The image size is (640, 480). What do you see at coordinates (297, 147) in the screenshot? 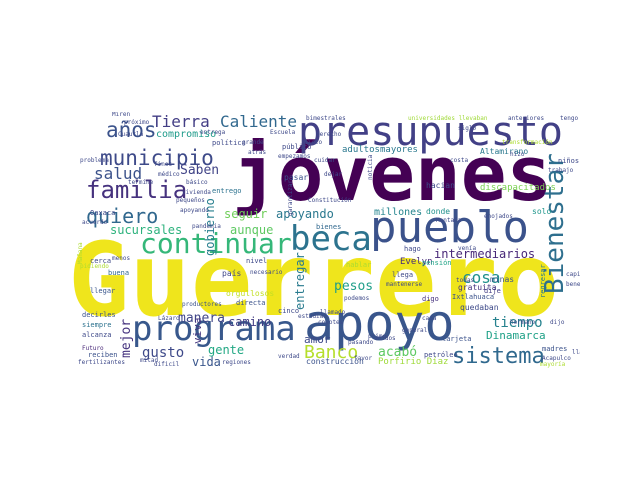
I see `cloud-word: público` at bounding box center [297, 147].